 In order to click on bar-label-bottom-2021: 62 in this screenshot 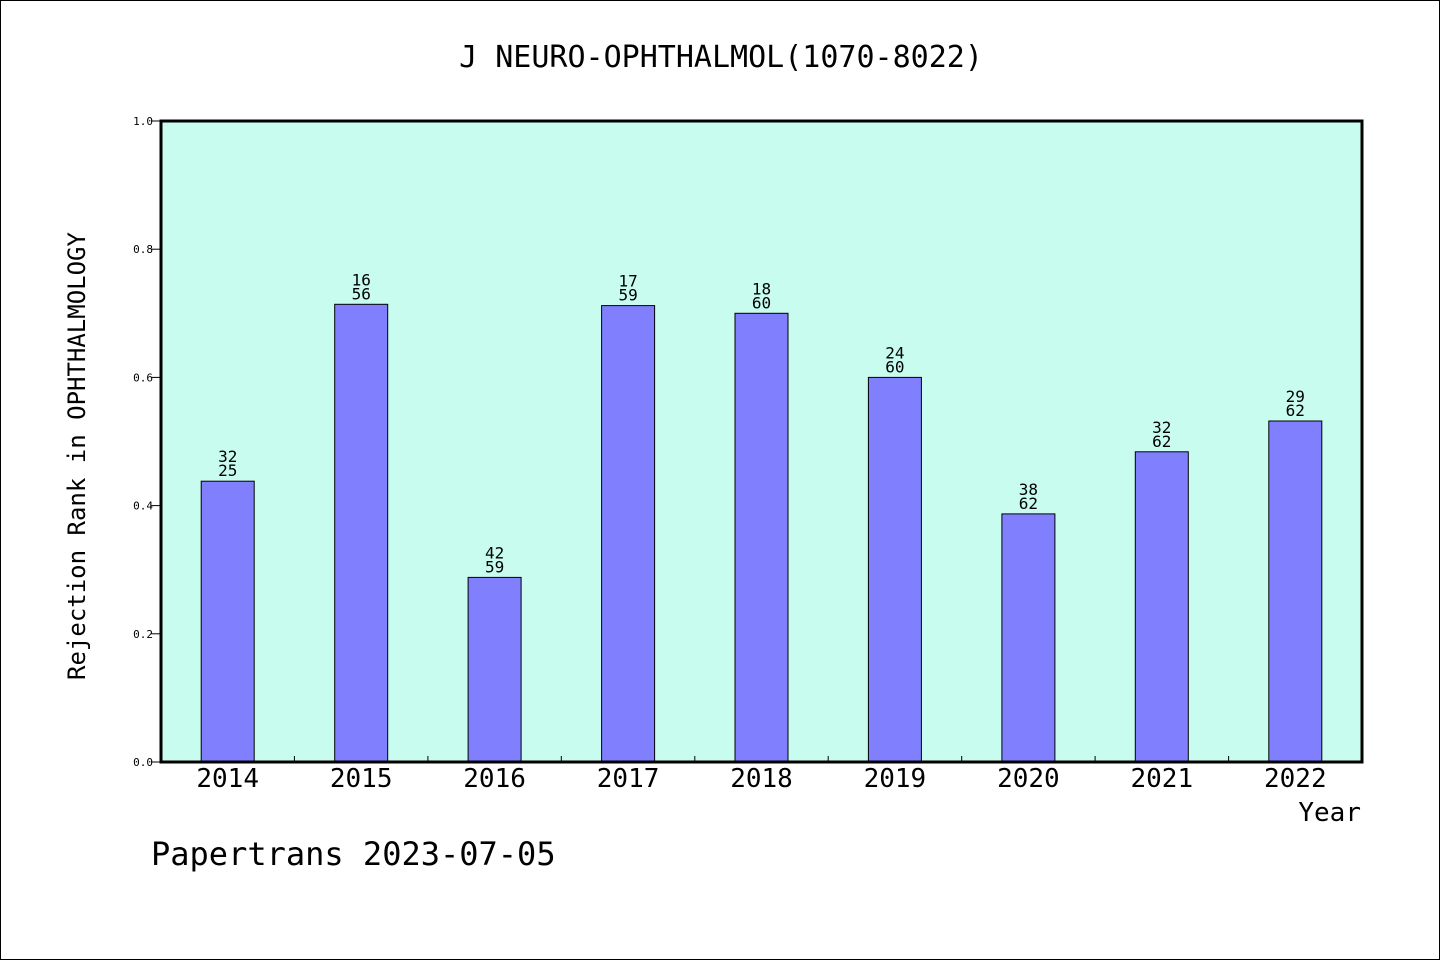, I will do `click(1161, 441)`.